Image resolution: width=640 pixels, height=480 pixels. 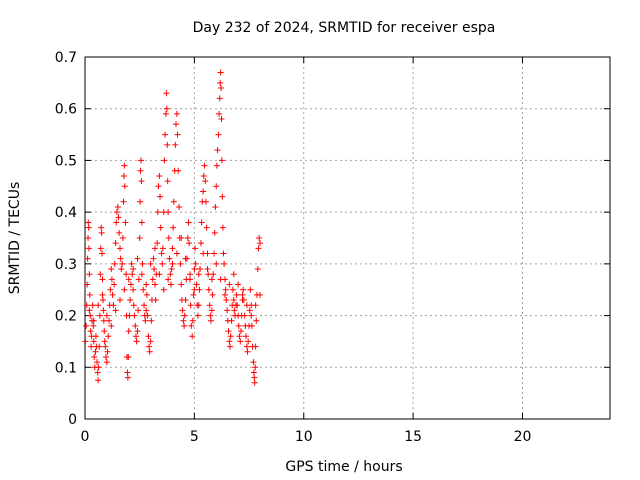 I want to click on y-tick-label: 0.4, so click(x=66, y=213).